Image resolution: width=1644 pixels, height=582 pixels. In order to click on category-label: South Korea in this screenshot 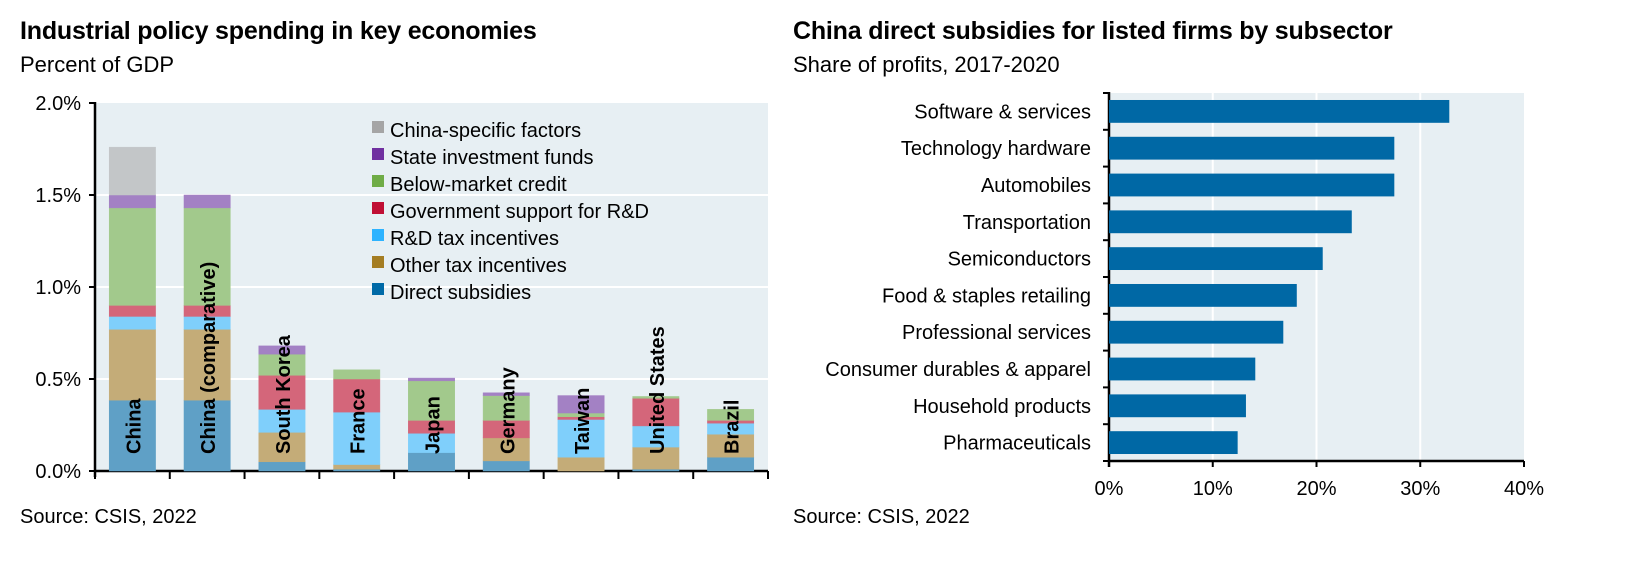, I will do `click(284, 394)`.